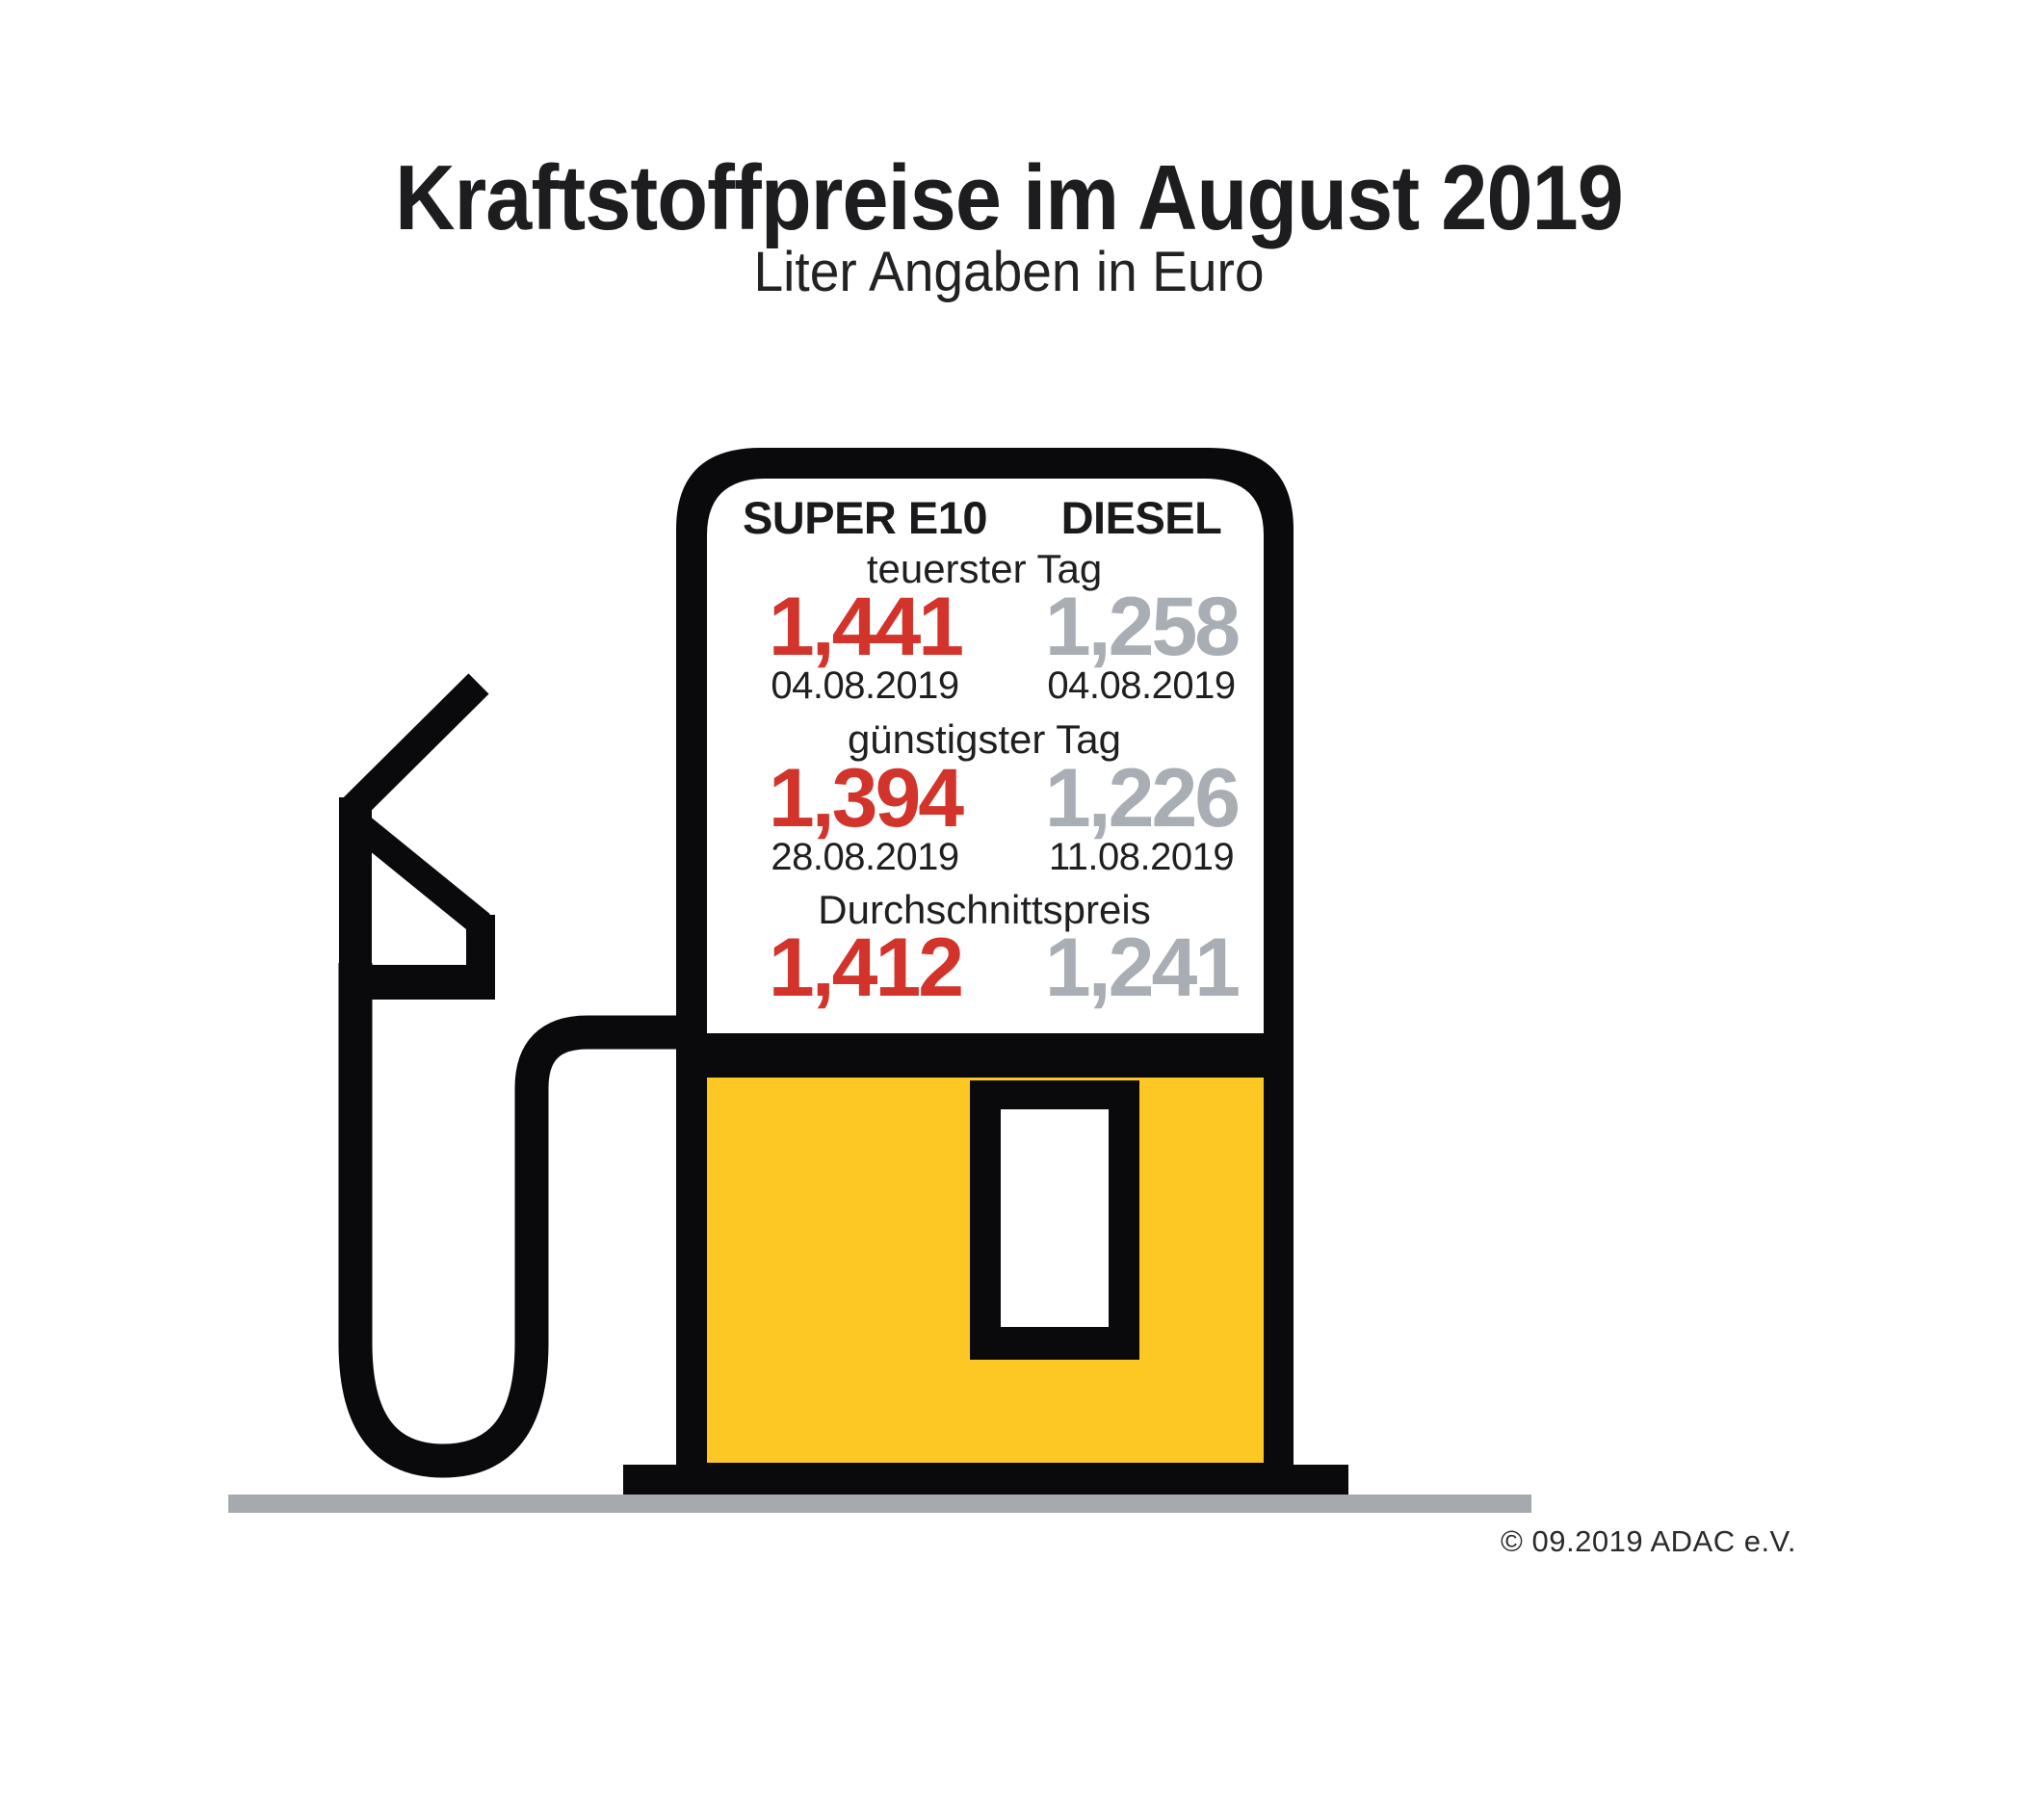 This screenshot has width=2039, height=1820. What do you see at coordinates (866, 798) in the screenshot?
I see `price-super-e10-min: 1,394` at bounding box center [866, 798].